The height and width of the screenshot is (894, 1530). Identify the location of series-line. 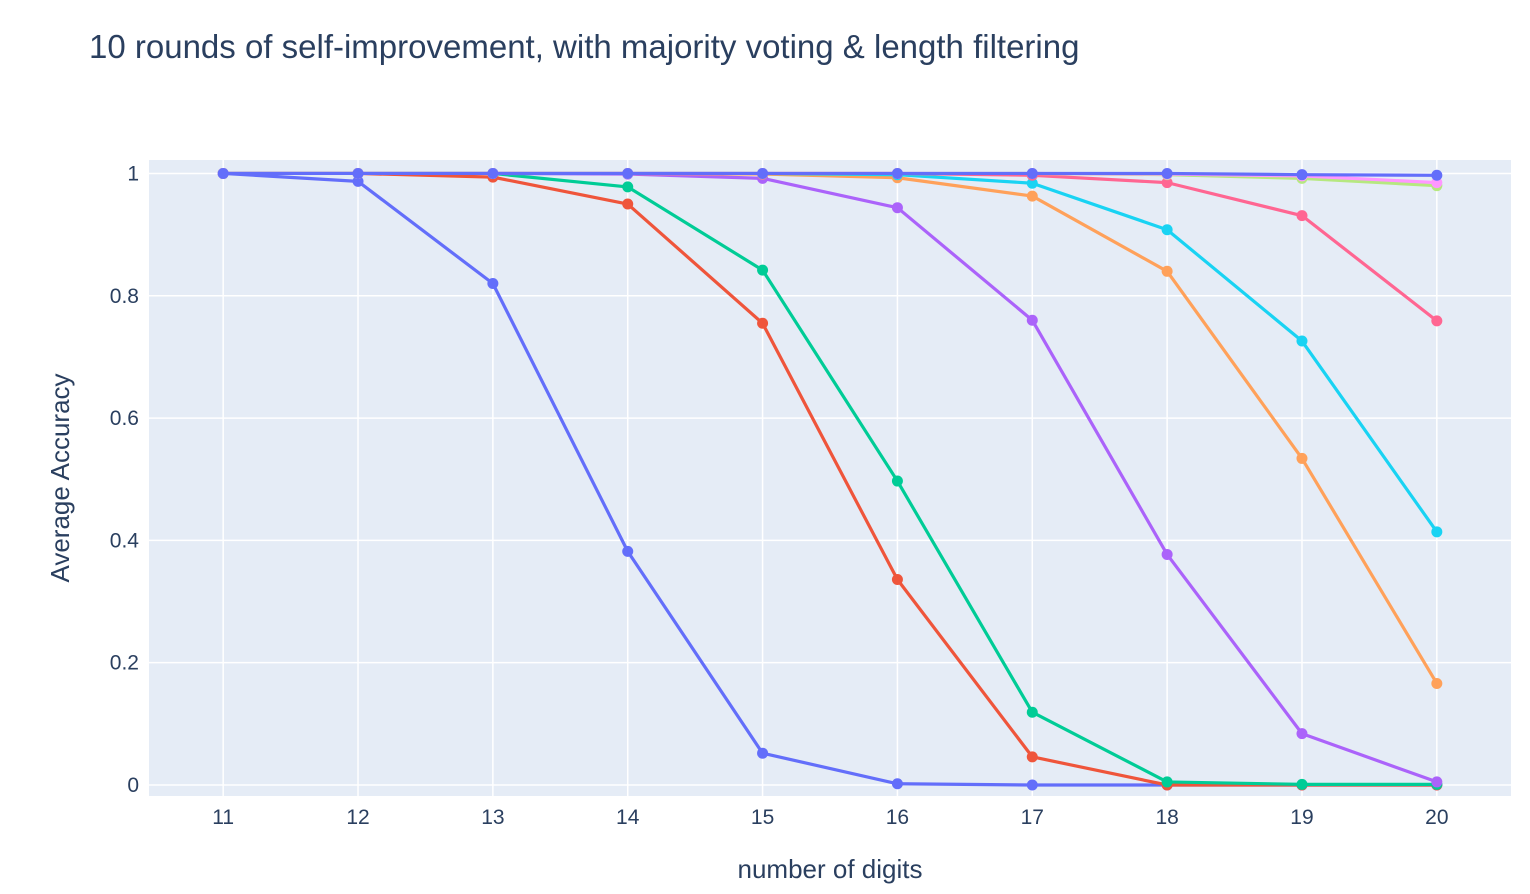
(830, 174).